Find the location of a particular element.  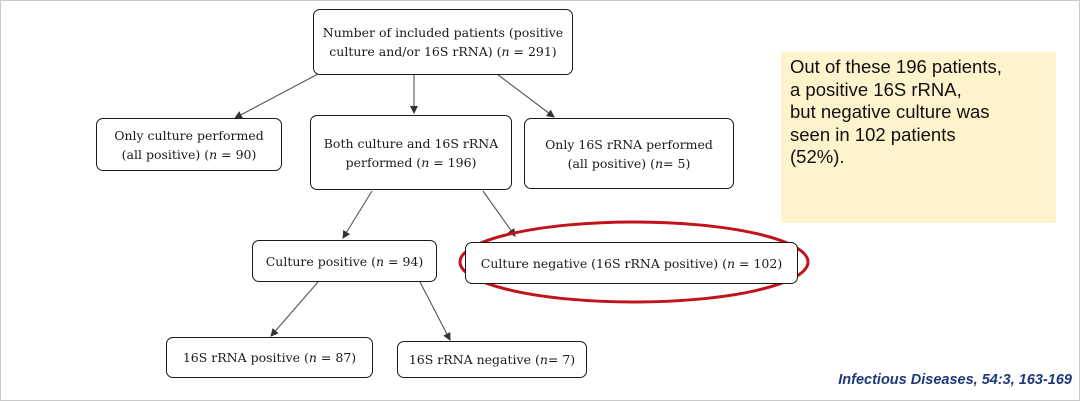

highlight-ellipse is located at coordinates (634, 262).